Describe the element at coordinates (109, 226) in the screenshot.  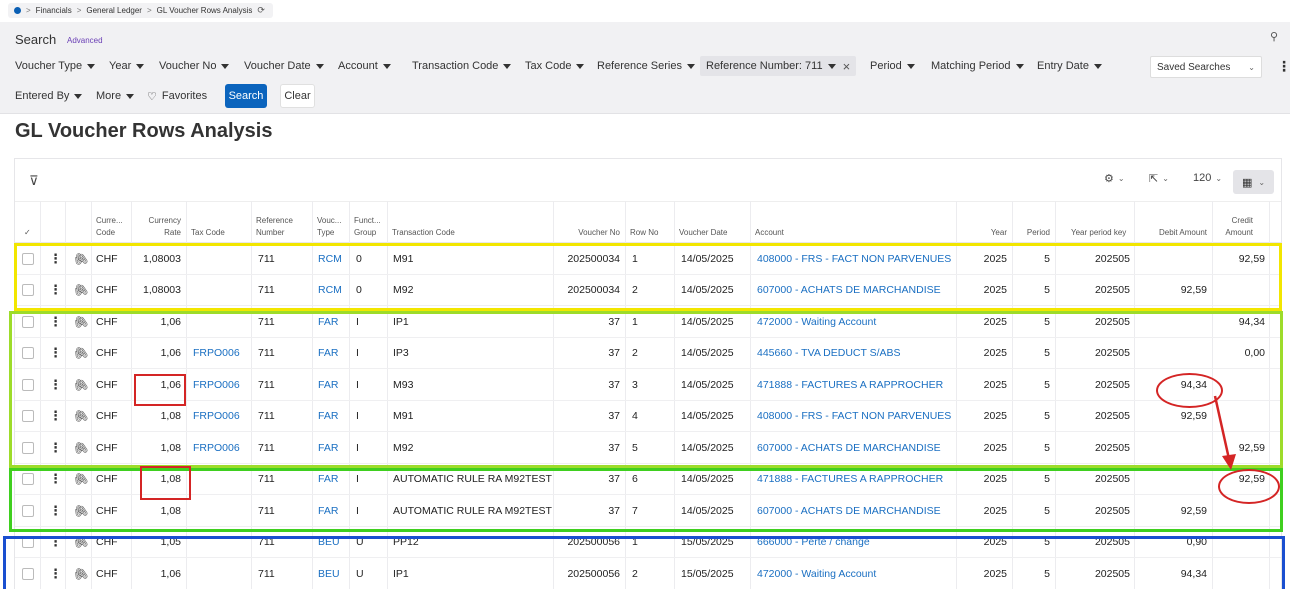
I see `column-header-currency-code: Curre... Code` at that location.